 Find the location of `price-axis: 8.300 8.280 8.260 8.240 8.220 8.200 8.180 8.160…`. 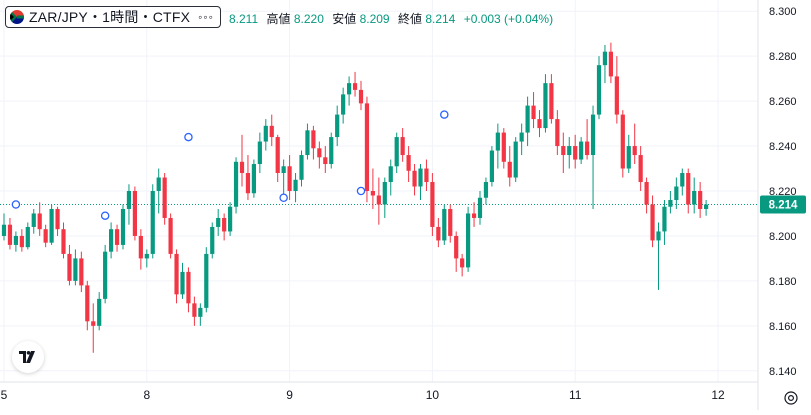

price-axis: 8.300 8.280 8.260 8.240 8.220 8.200 8.180 8.160… is located at coordinates (783, 192).